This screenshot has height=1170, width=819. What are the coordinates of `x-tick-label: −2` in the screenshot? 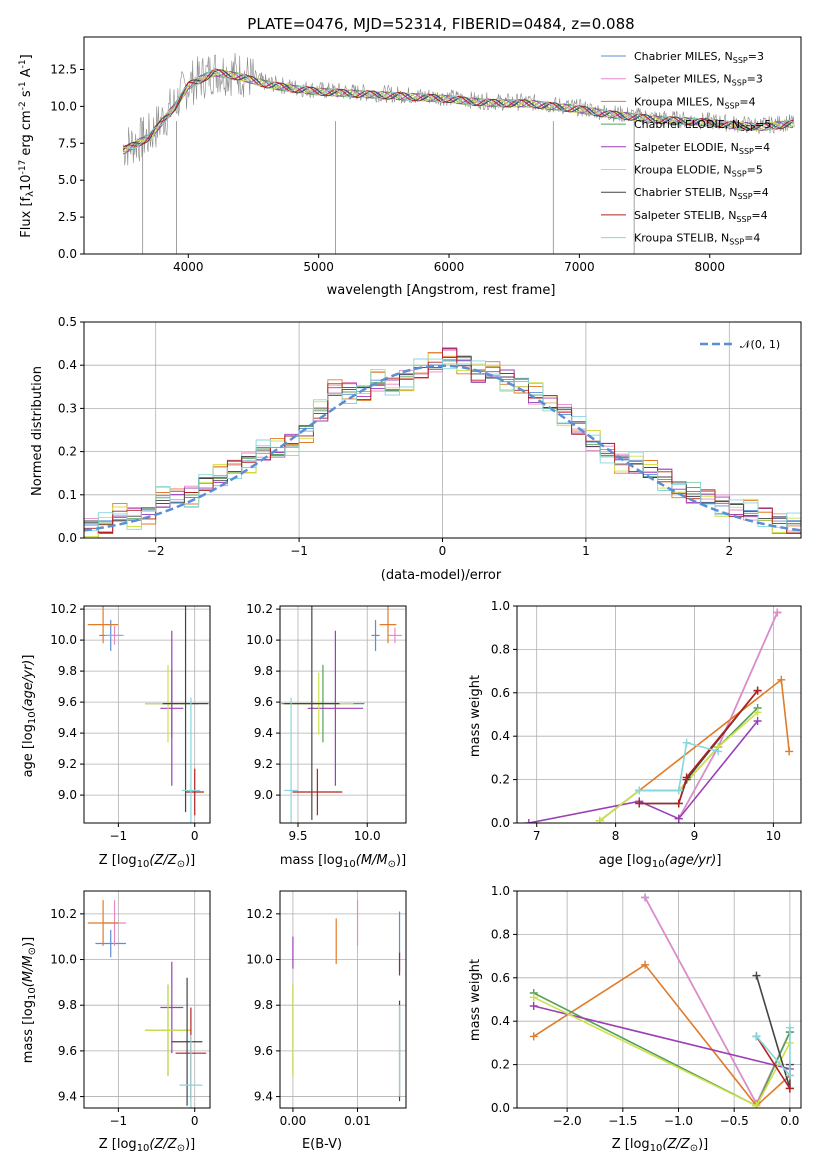 It's located at (156, 551).